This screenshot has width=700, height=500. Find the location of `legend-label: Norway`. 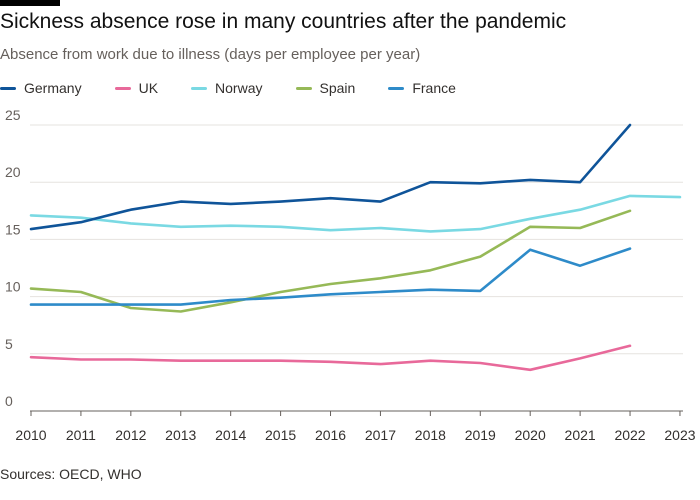

legend-label: Norway is located at coordinates (239, 88).